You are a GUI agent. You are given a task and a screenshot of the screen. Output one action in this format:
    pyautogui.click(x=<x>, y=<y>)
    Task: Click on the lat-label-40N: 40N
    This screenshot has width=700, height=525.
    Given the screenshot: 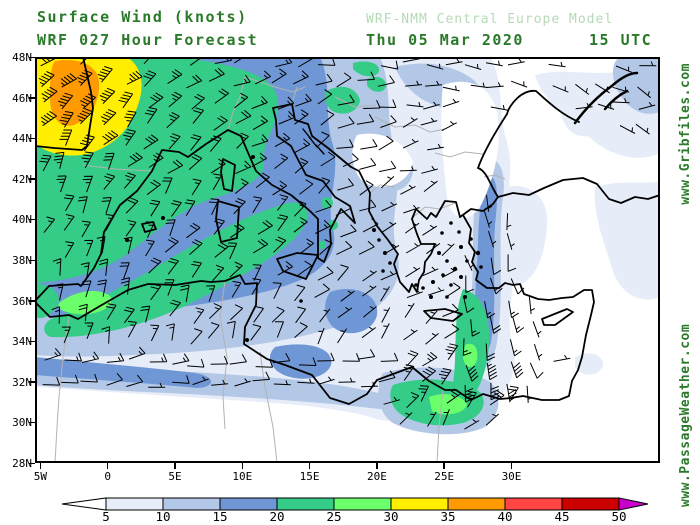 What is the action you would take?
    pyautogui.click(x=22, y=220)
    